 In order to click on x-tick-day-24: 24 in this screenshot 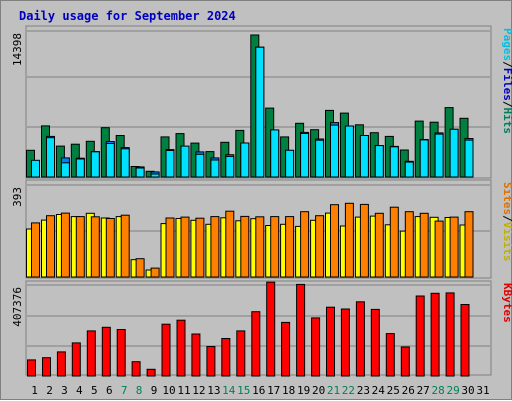, I will do `click(379, 390)`.